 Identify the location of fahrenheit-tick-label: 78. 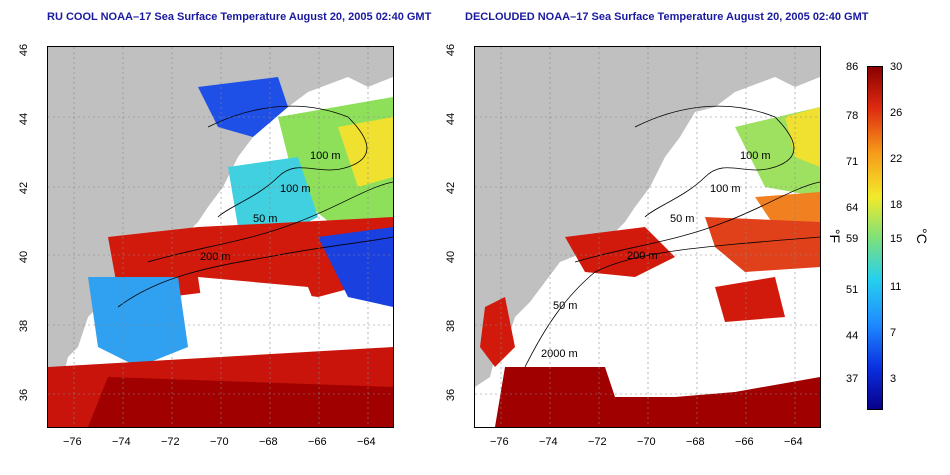
(852, 116).